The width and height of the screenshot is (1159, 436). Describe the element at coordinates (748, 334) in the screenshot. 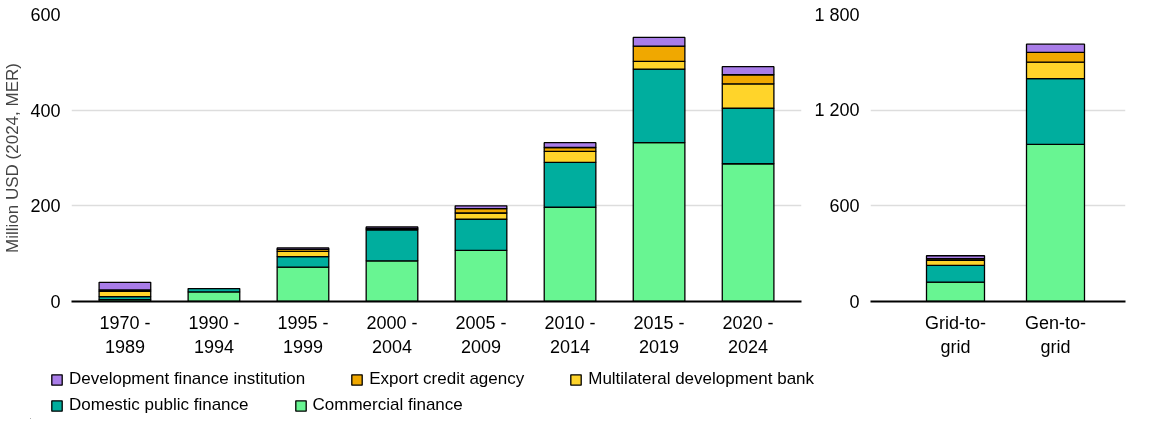

I see `x-tick-label: 2020 - 2024` at that location.